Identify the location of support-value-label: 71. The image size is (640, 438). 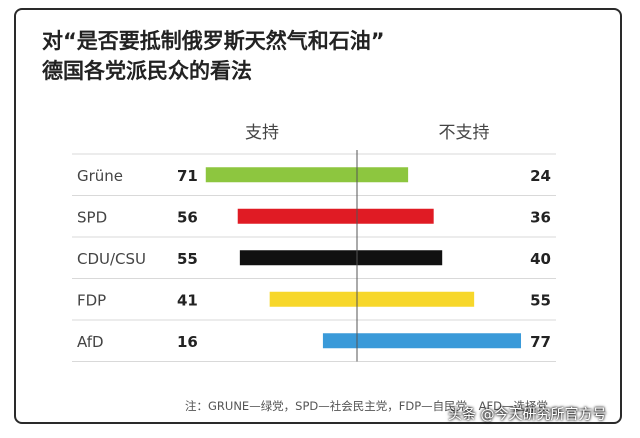
(187, 176).